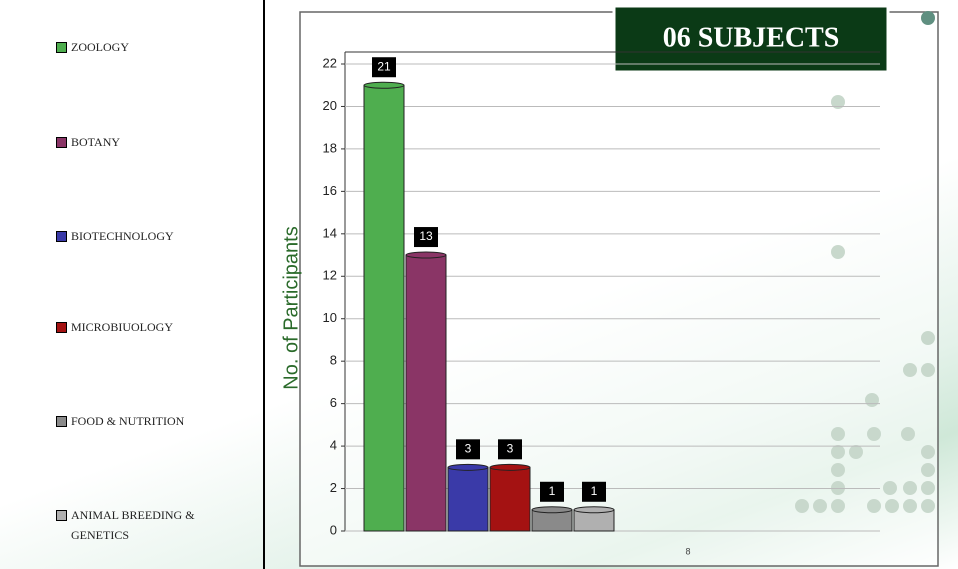 The height and width of the screenshot is (569, 958). I want to click on y-tick-label: 4, so click(333, 445).